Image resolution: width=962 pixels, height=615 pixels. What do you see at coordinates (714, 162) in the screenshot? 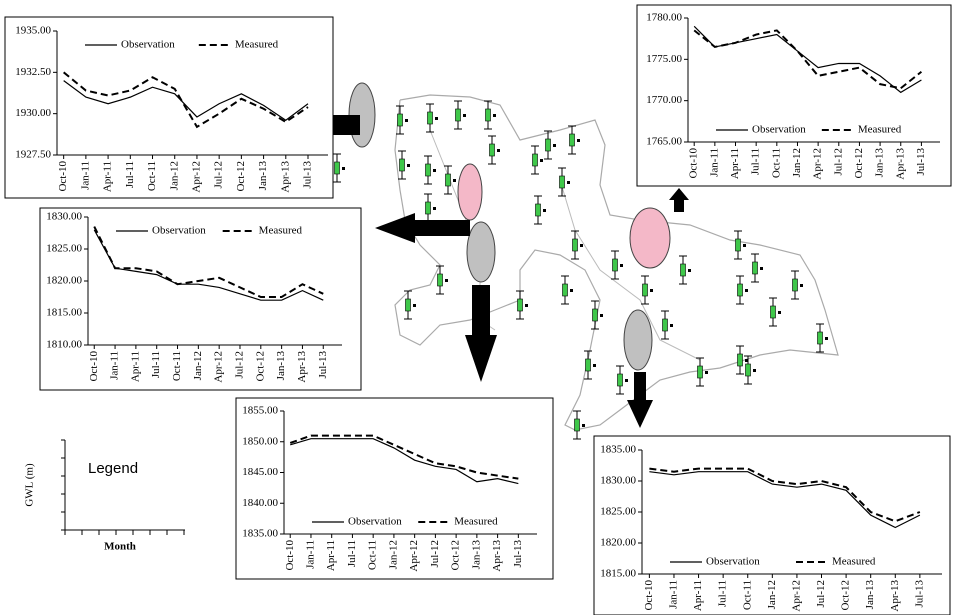
I see `x-tick-label: Jan-11` at bounding box center [714, 162].